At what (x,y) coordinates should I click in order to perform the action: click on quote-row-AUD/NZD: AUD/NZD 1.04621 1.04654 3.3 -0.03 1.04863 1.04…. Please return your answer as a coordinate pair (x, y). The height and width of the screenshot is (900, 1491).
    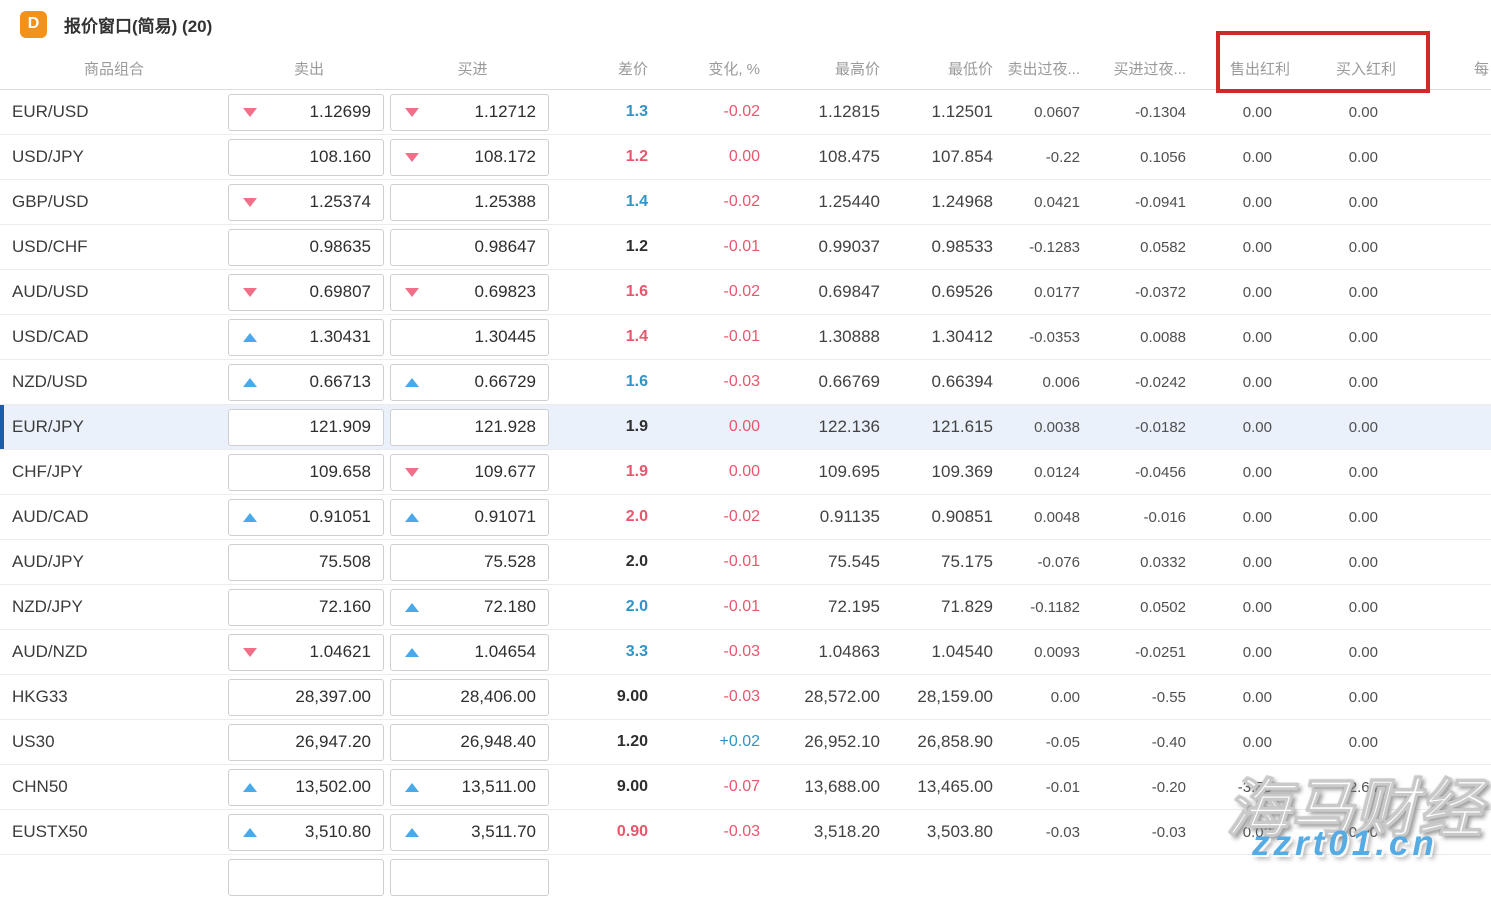
    Looking at the image, I should click on (745, 652).